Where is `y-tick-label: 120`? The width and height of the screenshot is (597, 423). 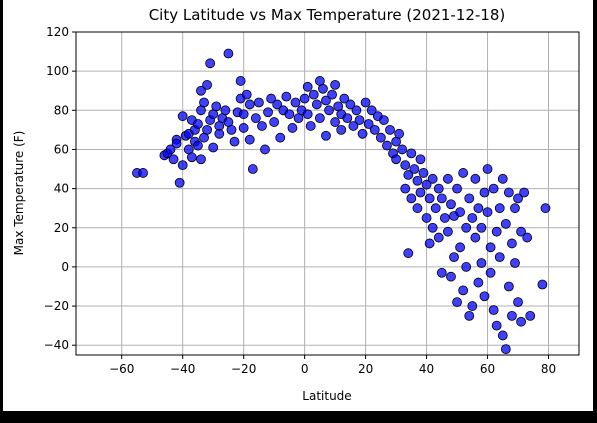
y-tick-label: 120 is located at coordinates (57, 32).